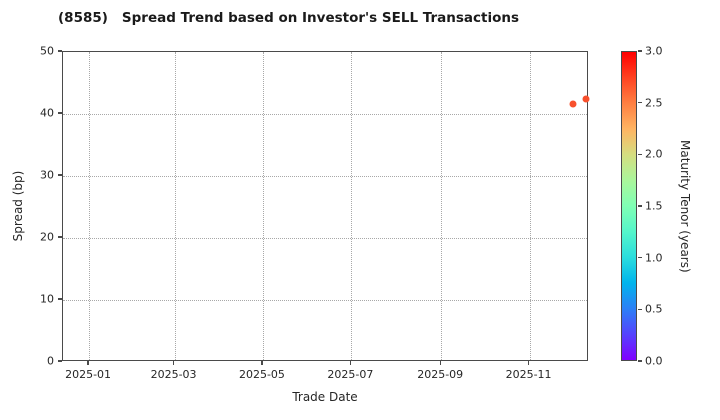 The image size is (720, 420). What do you see at coordinates (440, 374) in the screenshot?
I see `x-tick-label: 2025-09` at bounding box center [440, 374].